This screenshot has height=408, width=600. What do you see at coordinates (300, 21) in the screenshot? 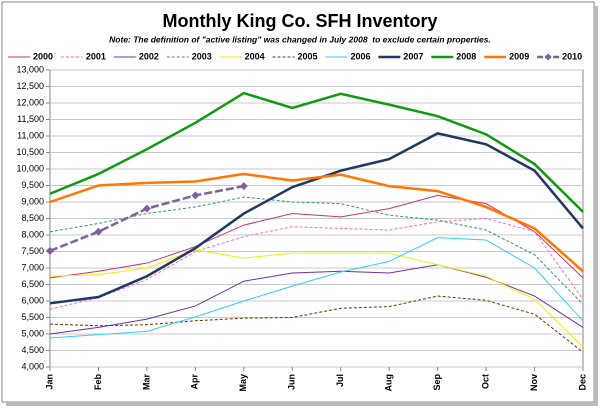
I see `chart-title: Monthly King Co. SFH Inventory` at bounding box center [300, 21].